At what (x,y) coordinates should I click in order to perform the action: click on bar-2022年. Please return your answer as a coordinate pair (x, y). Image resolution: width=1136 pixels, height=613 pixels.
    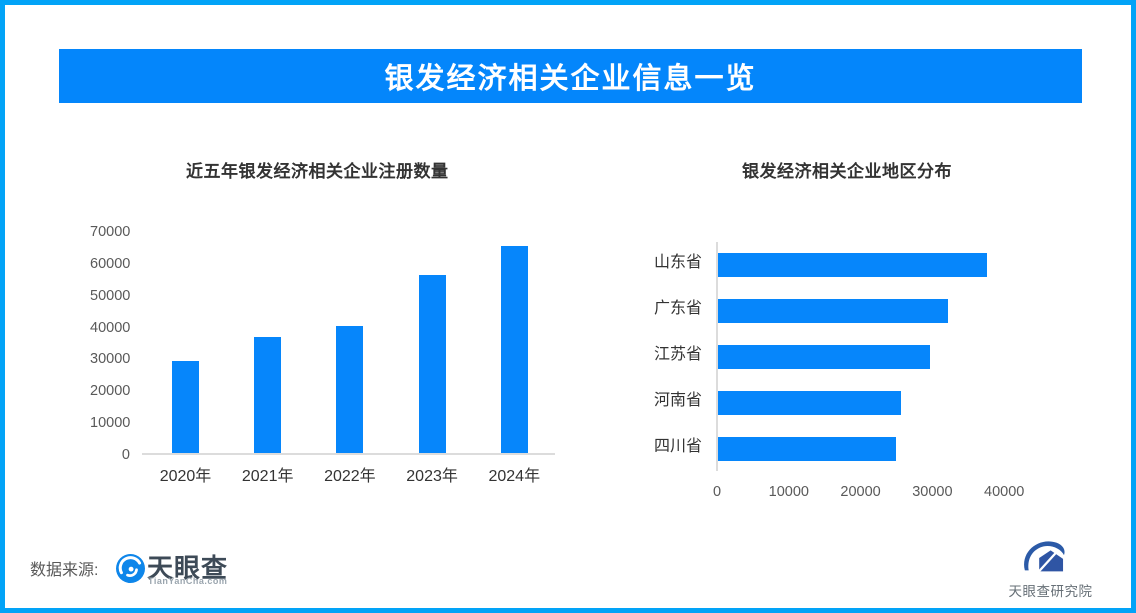
    Looking at the image, I should click on (350, 389).